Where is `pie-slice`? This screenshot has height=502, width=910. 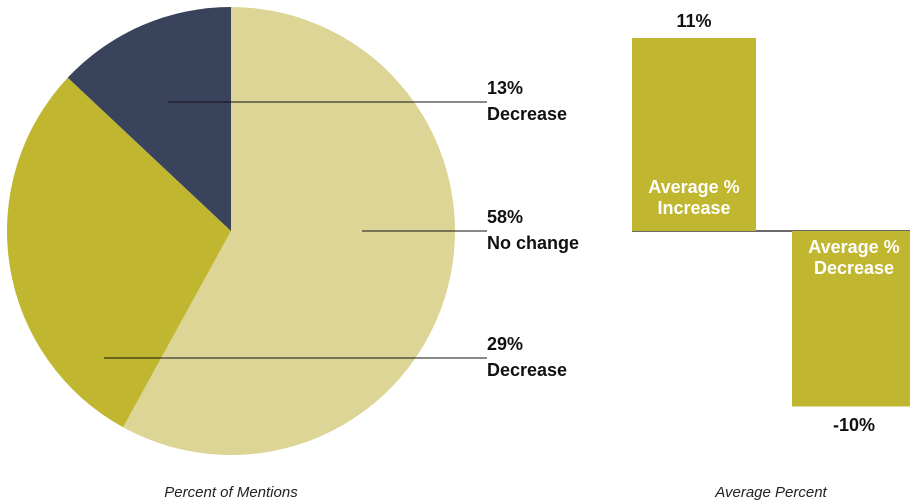
pie-slice is located at coordinates (149, 119).